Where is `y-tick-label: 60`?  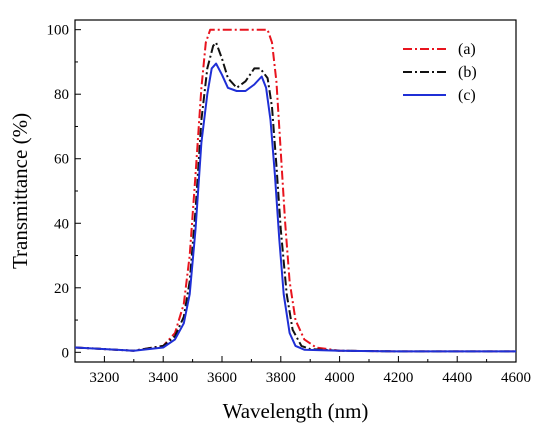
y-tick-label: 60 is located at coordinates (61, 160).